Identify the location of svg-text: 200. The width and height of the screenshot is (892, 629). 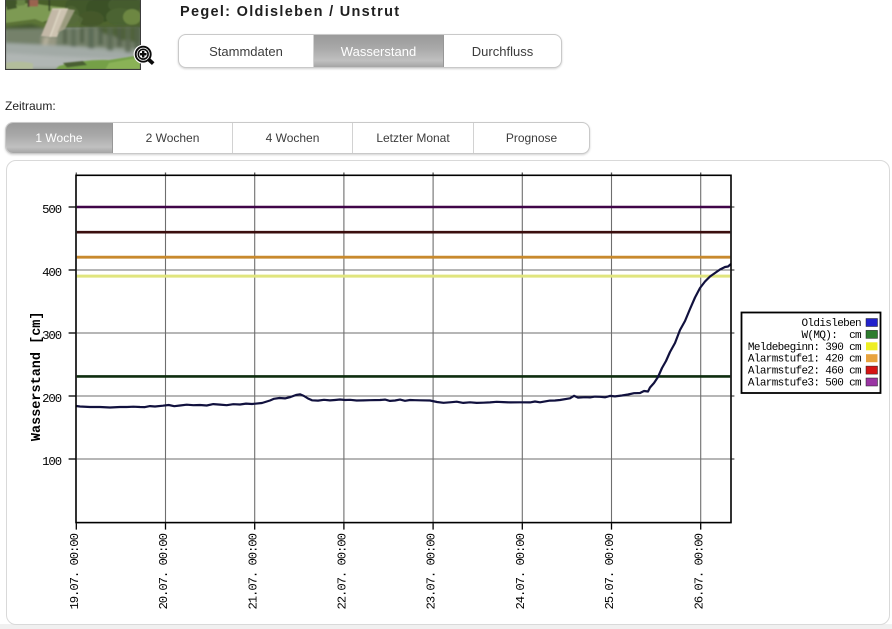
(52, 399).